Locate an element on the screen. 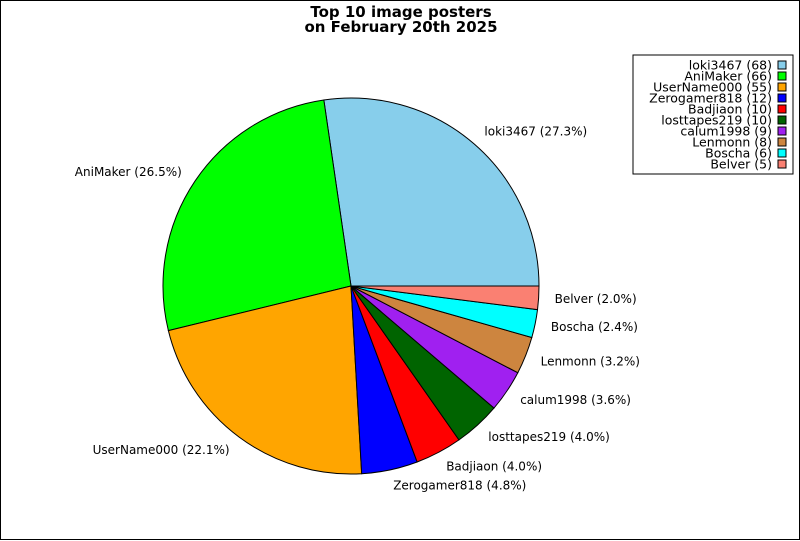  slice-label-lenmonn: Lenmonn (3.2%) is located at coordinates (590, 361).